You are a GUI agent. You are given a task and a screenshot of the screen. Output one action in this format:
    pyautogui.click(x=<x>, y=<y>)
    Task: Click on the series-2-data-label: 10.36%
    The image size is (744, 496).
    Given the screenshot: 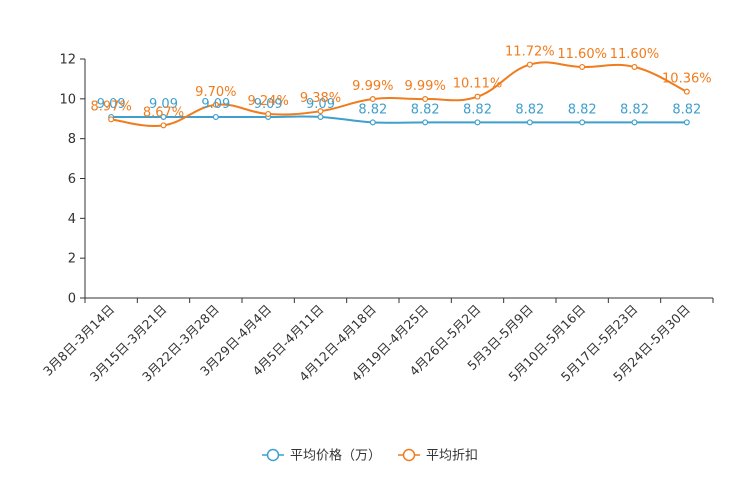 What is the action you would take?
    pyautogui.click(x=687, y=79)
    